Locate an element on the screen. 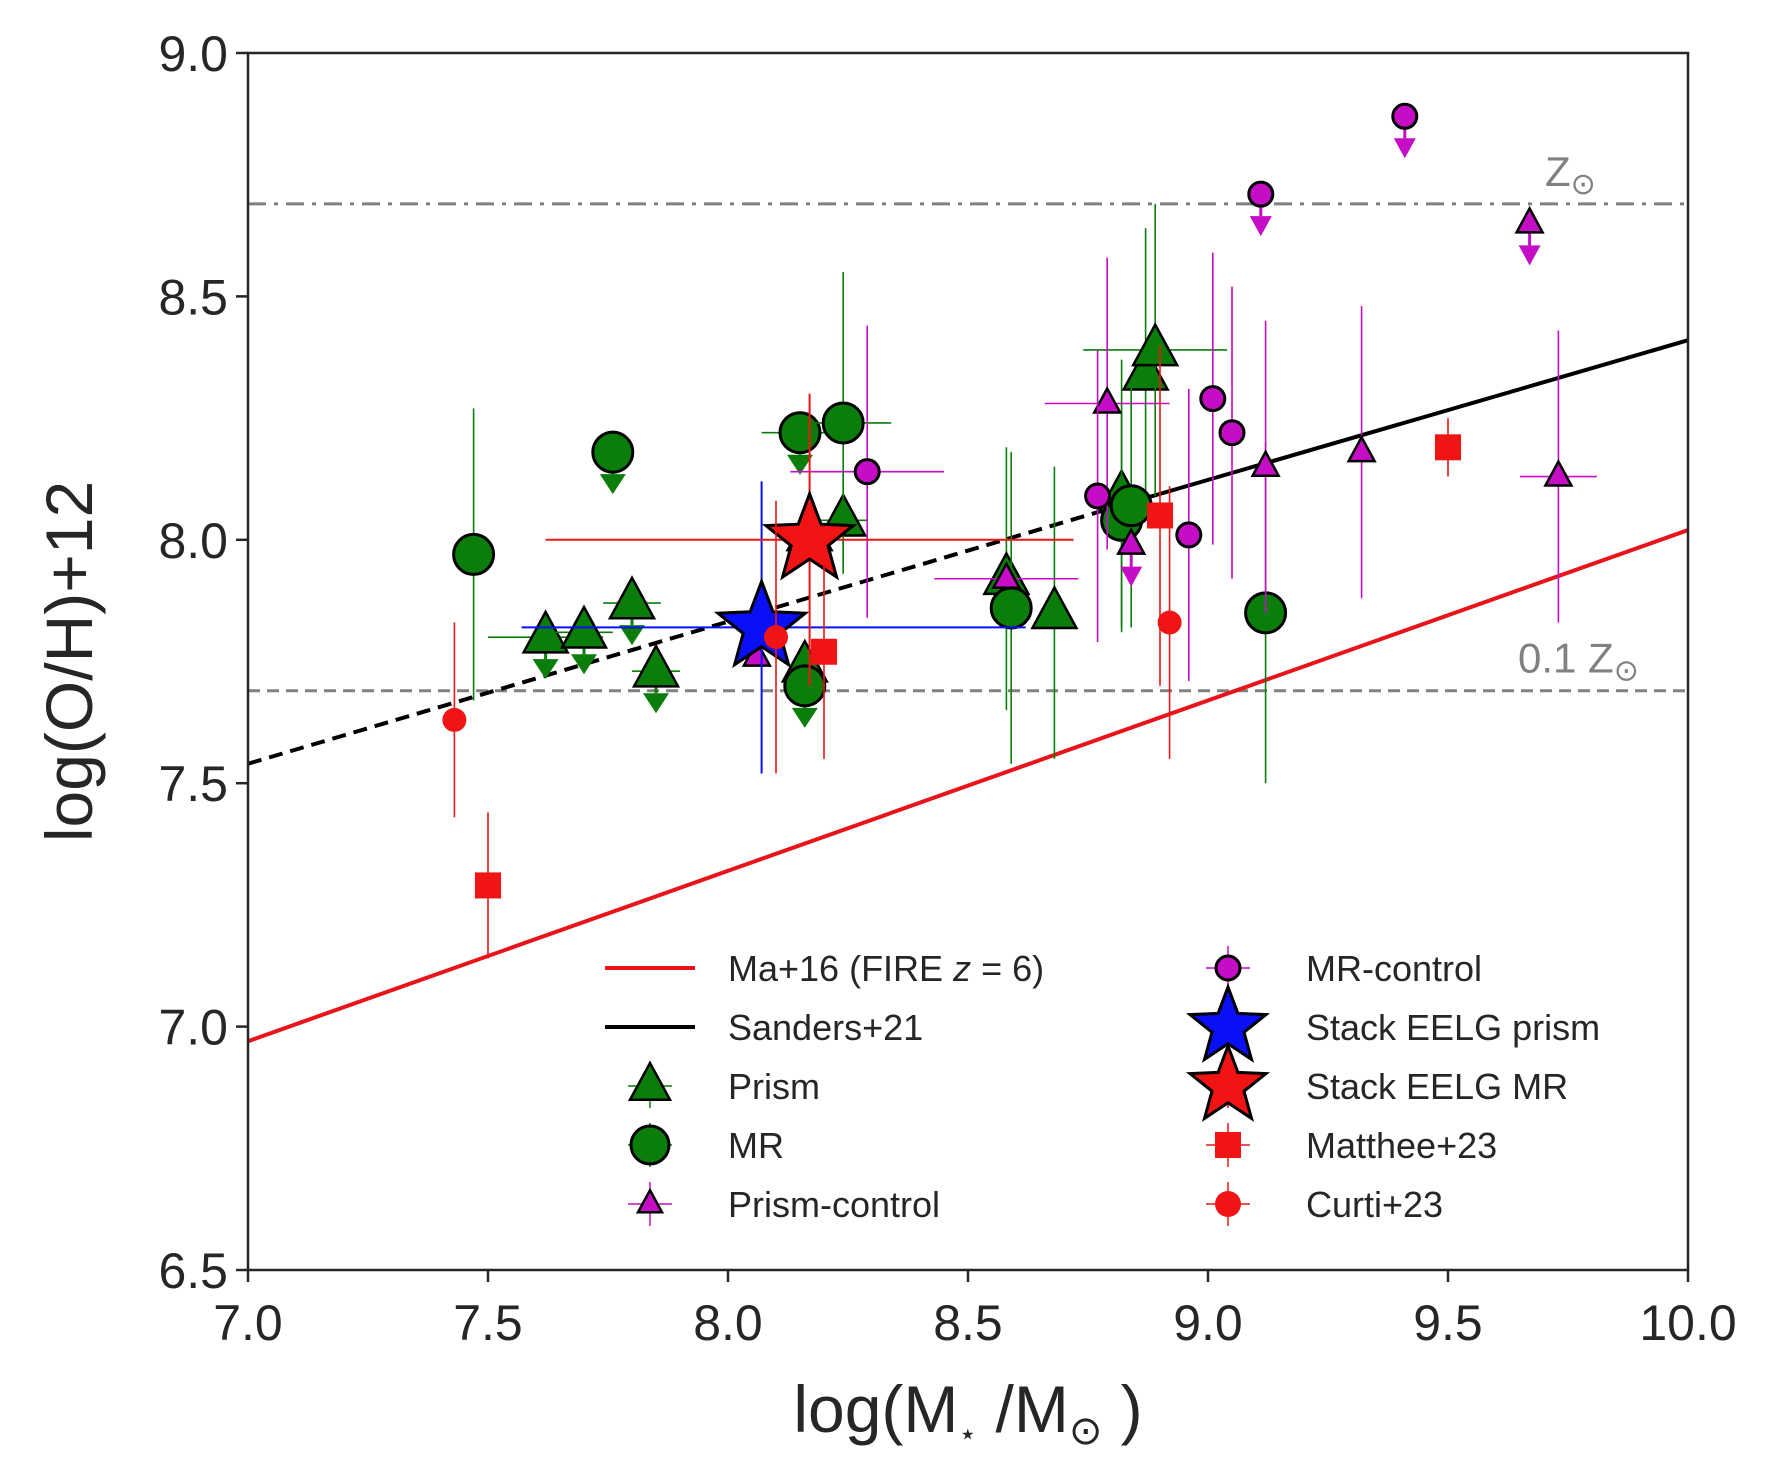 The image size is (1770, 1470). legend-label-text: MR-control is located at coordinates (1394, 968).